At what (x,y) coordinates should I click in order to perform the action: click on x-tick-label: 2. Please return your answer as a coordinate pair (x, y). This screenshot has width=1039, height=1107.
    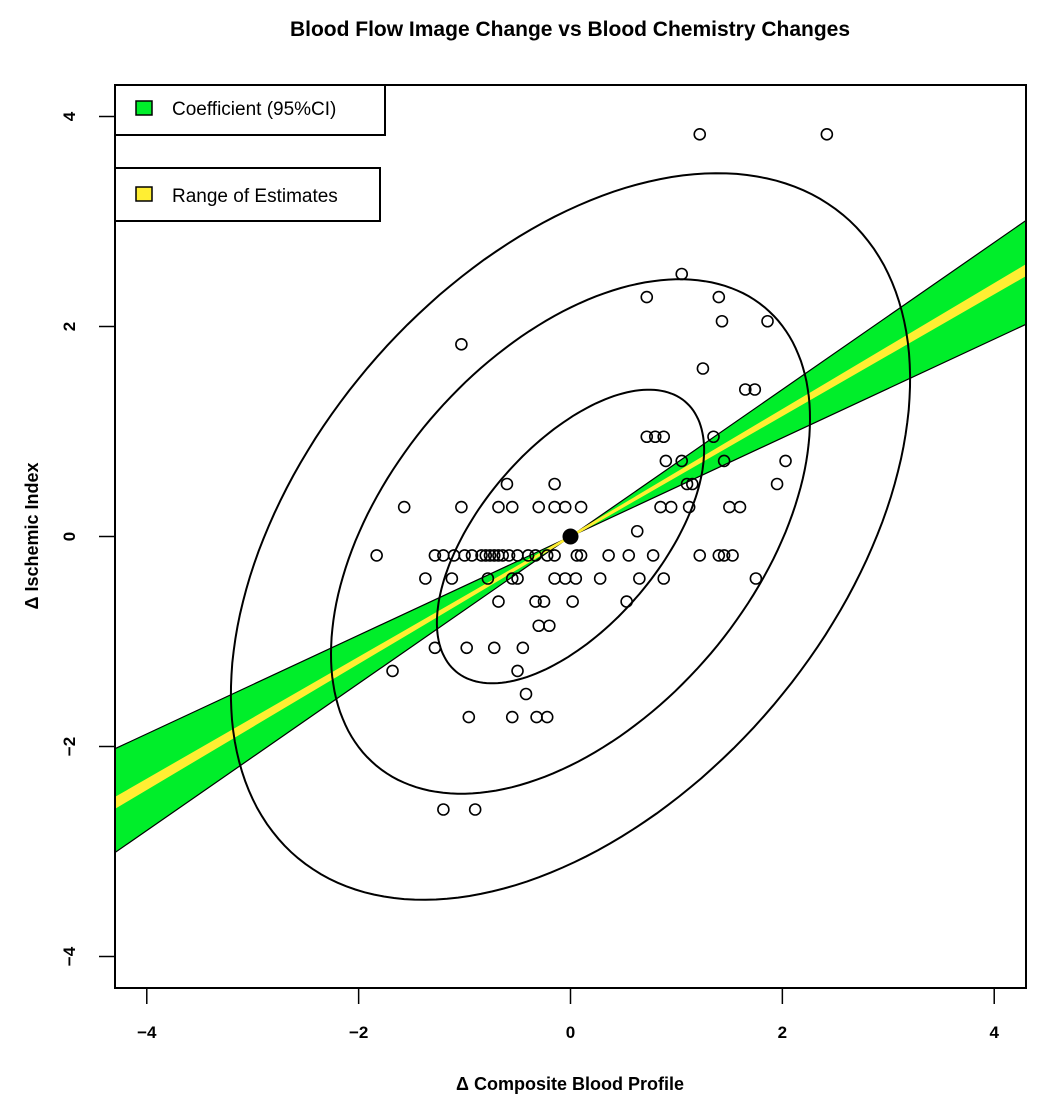
    Looking at the image, I should click on (782, 1032).